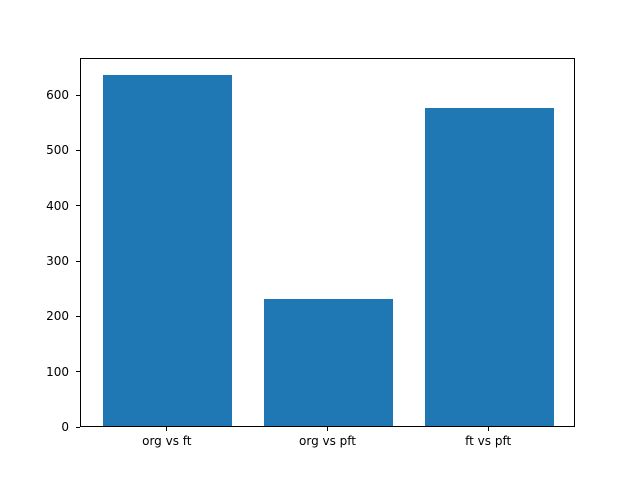 The height and width of the screenshot is (480, 640). Describe the element at coordinates (57, 95) in the screenshot. I see `y-tick-label: 600` at that location.